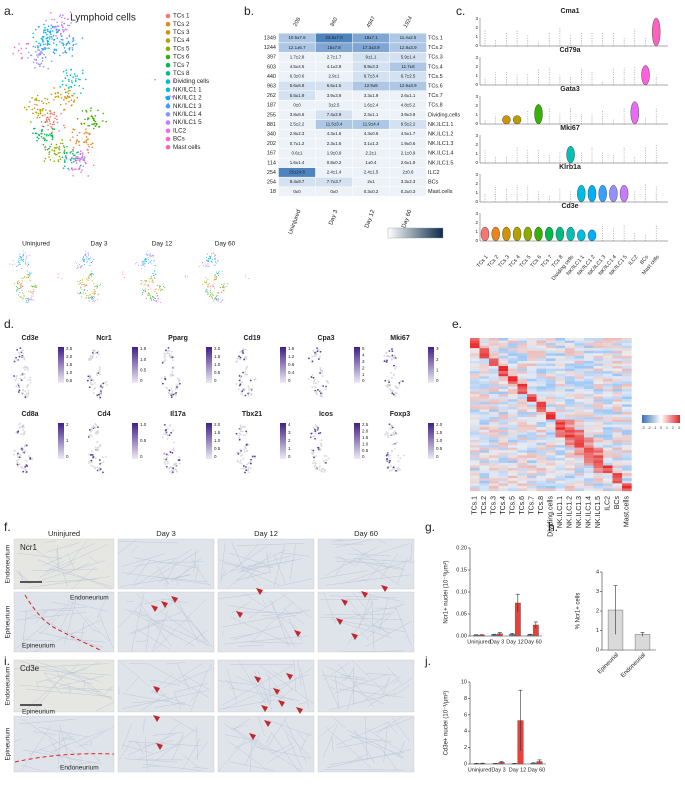 This screenshot has width=685, height=802. What do you see at coordinates (271, 67) in the screenshot?
I see `row-total: 603` at bounding box center [271, 67].